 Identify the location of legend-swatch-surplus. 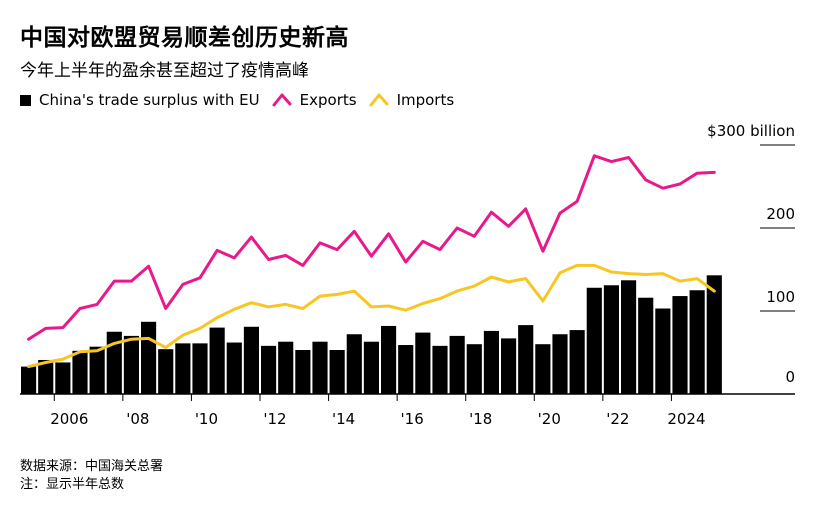
(25, 100).